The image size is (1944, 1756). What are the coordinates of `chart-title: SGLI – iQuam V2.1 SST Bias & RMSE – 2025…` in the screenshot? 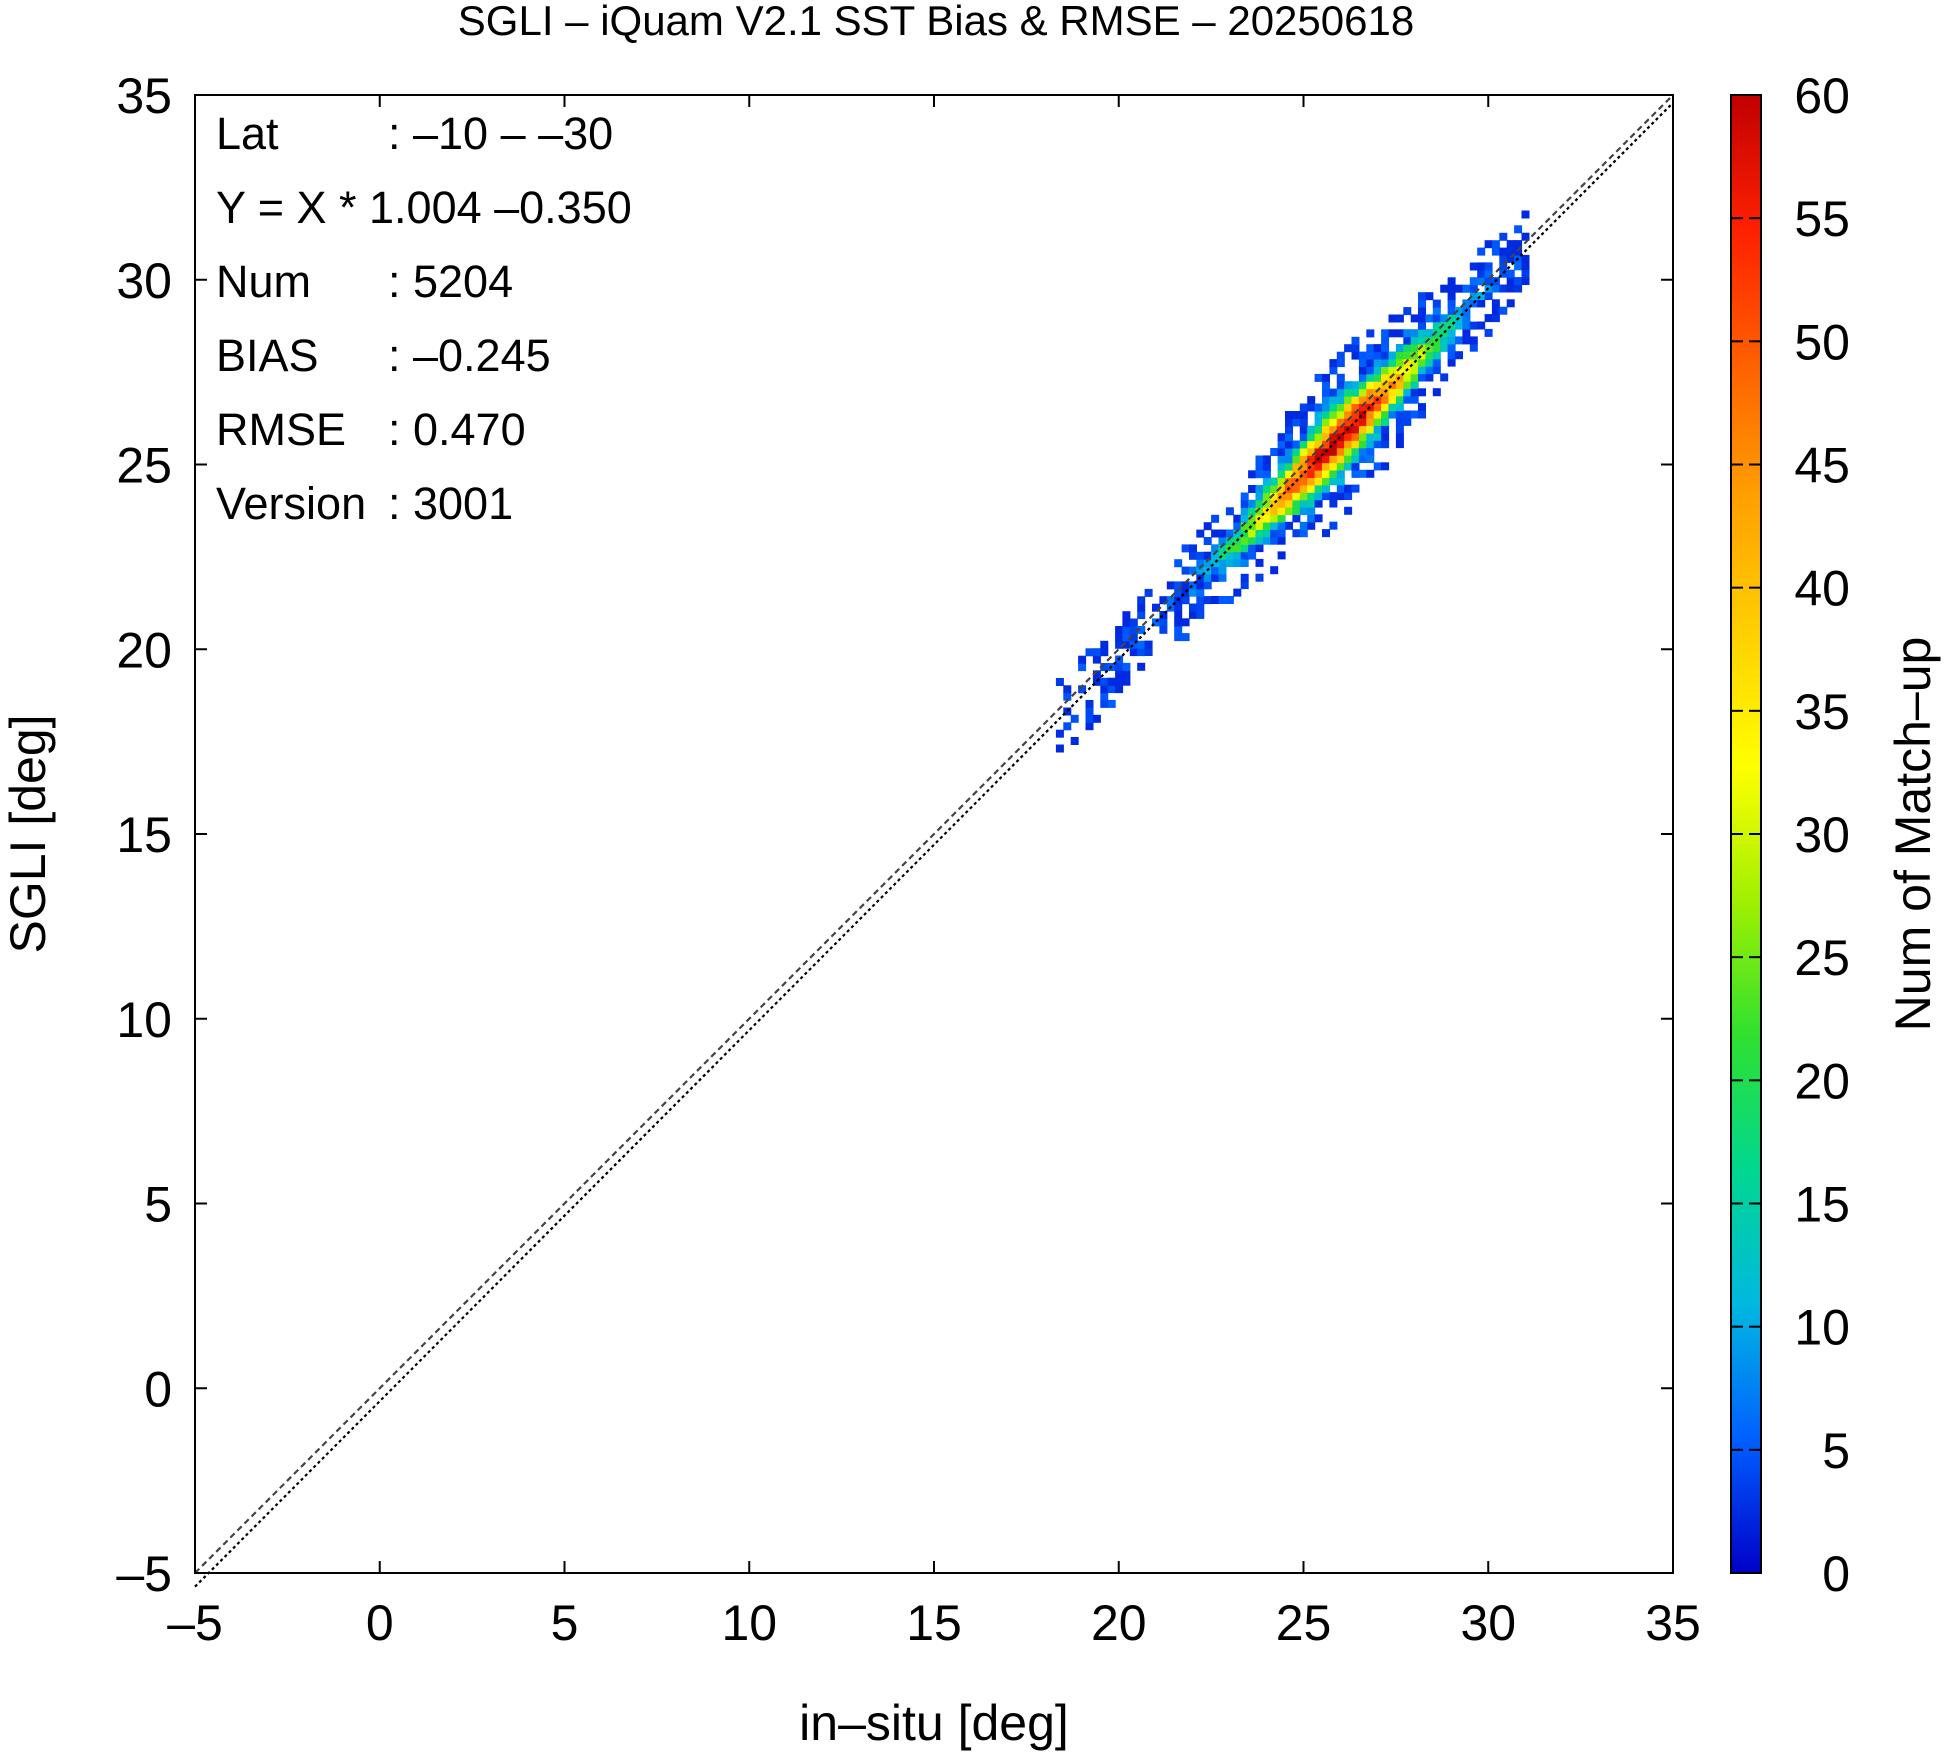 It's located at (936, 22).